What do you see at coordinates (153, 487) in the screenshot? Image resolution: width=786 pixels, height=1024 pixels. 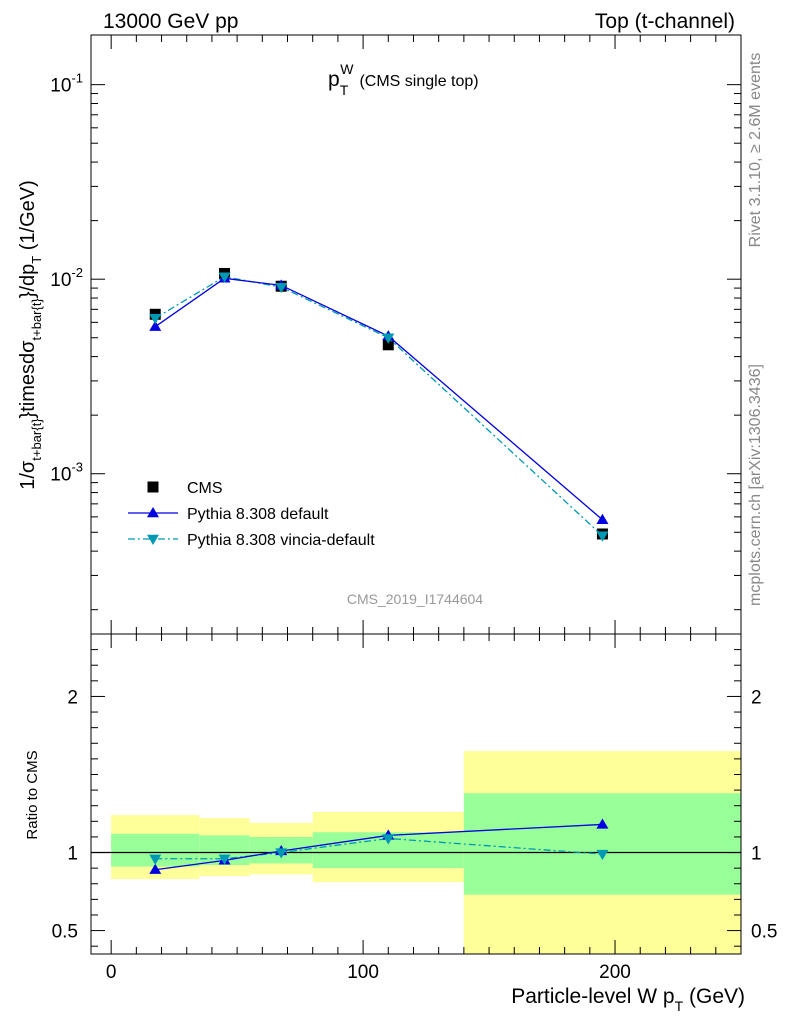 I see `legend-cms-marker` at bounding box center [153, 487].